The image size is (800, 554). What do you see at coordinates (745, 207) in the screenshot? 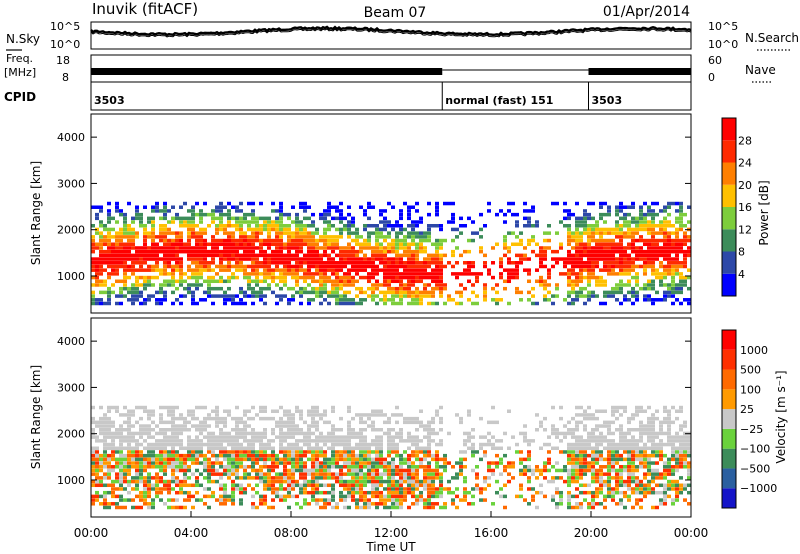
I see `colorbar-tick-label: 16` at bounding box center [745, 207].